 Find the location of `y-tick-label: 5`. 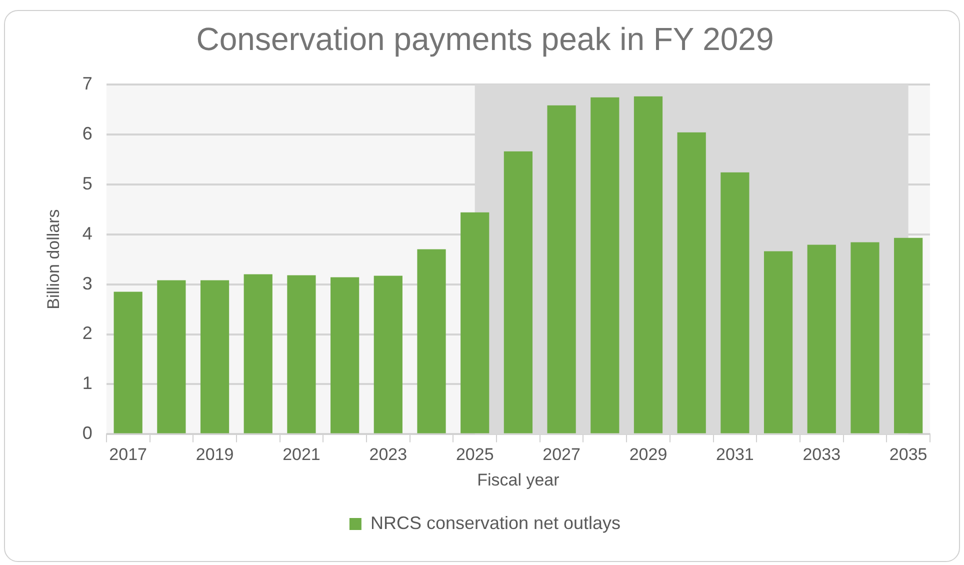

y-tick-label: 5 is located at coordinates (87, 183).